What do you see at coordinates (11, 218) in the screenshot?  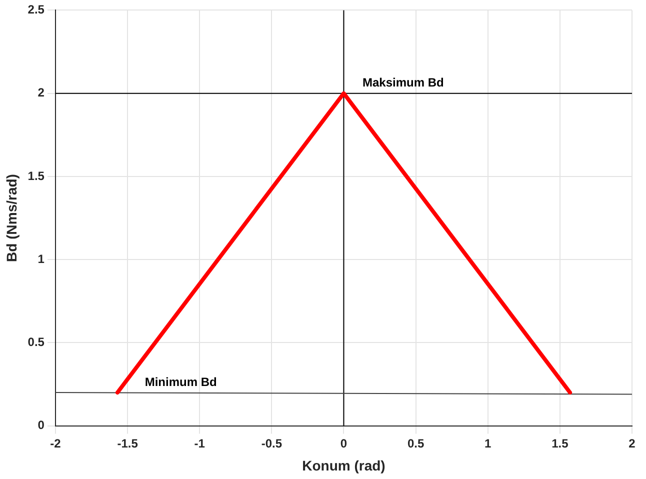 I see `y-axis-title: Bd (Nms/rad)` at bounding box center [11, 218].